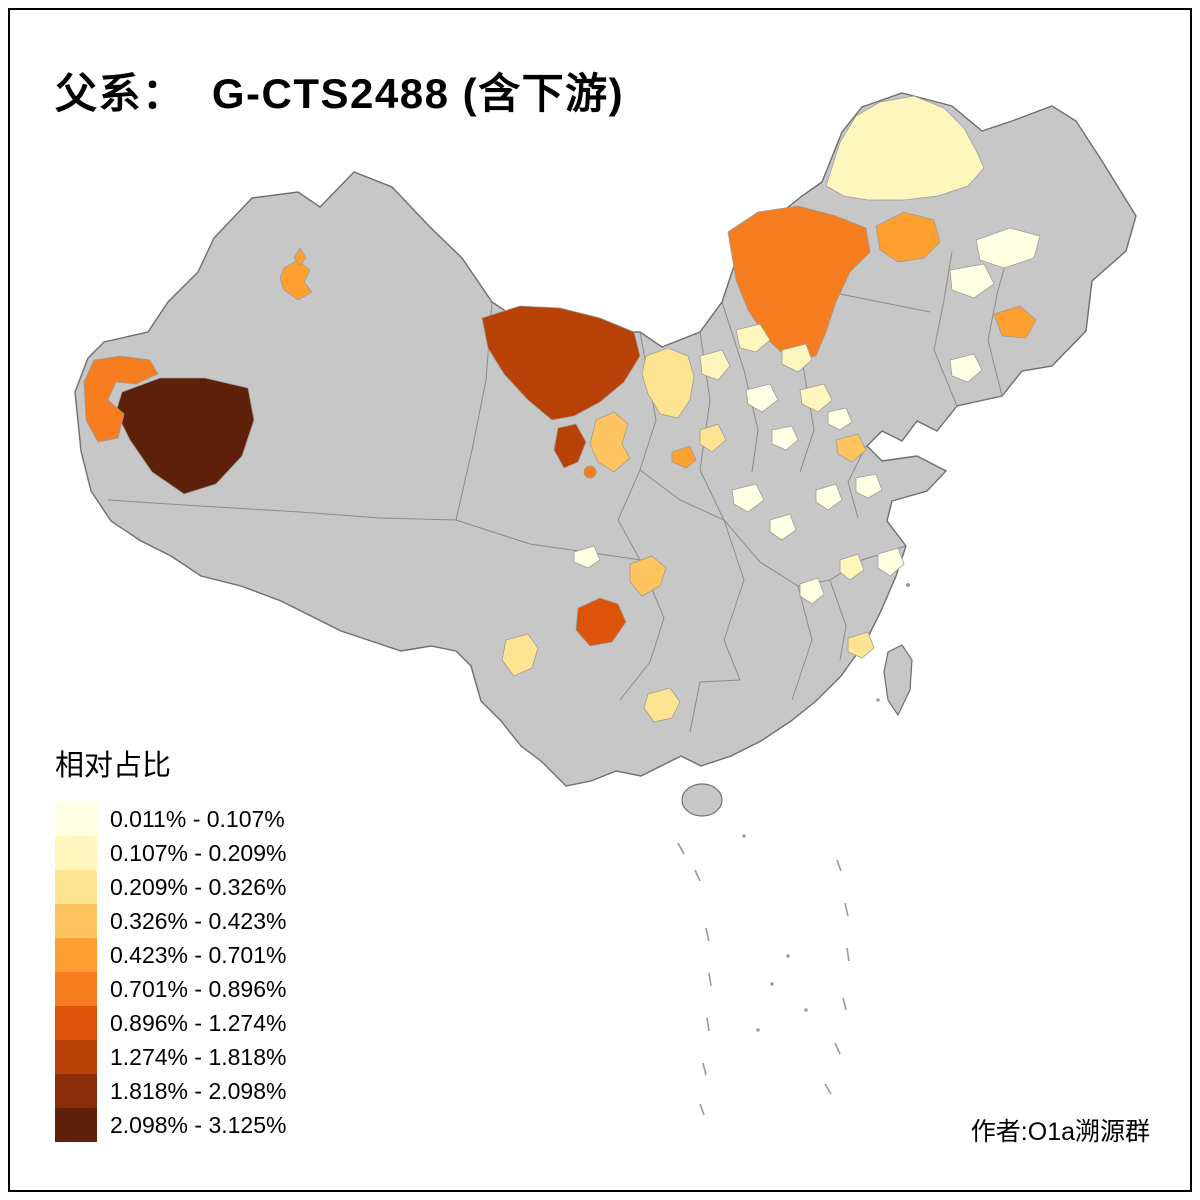 The image size is (1200, 1200). I want to click on legend-row: 2.098% - 3.125%, so click(170, 1125).